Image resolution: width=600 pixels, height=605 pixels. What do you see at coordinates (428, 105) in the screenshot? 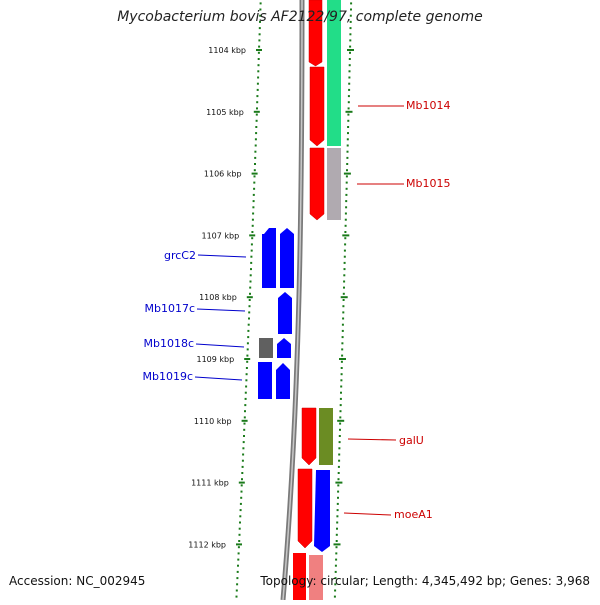
I see `gene-label-Mb1014: Mb1014` at bounding box center [428, 105].